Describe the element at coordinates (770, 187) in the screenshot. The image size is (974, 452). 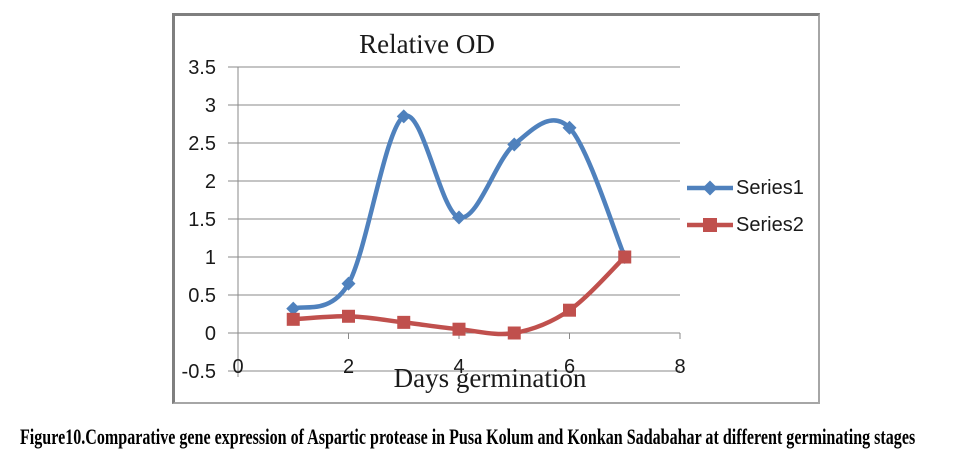
I see `legend-label-series1: Series1` at that location.